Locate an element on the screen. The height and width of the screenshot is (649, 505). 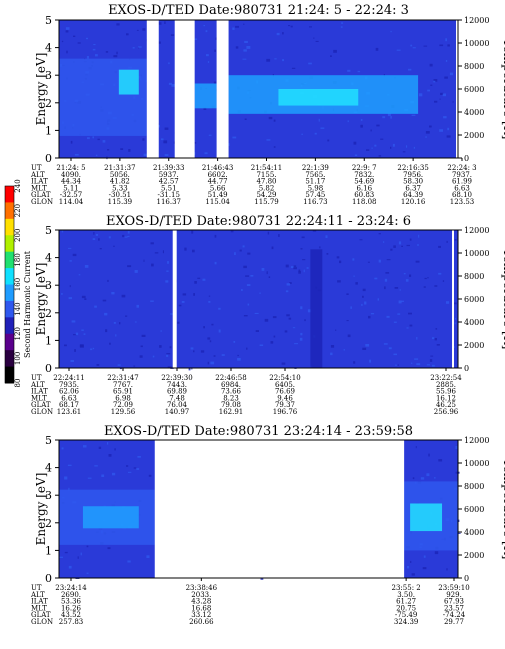
table-cell: 23:24:14 is located at coordinates (71, 588).